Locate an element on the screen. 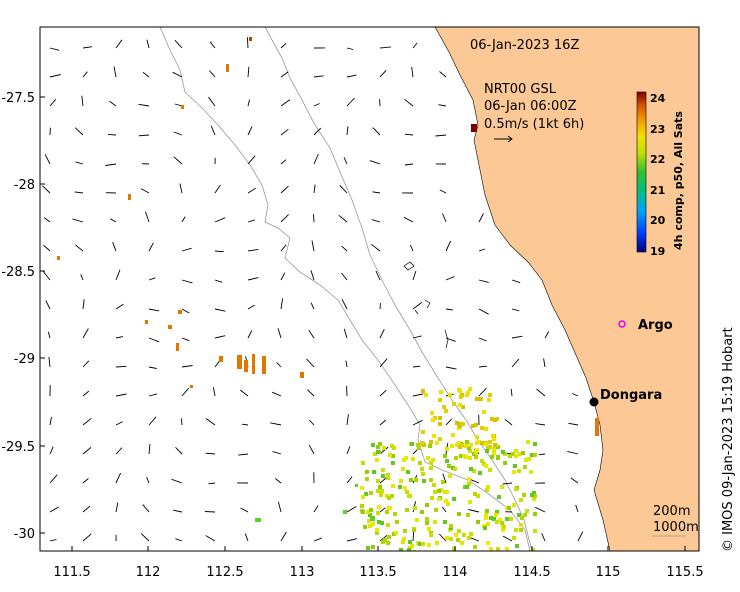  place-argo: Argo is located at coordinates (645, 325).